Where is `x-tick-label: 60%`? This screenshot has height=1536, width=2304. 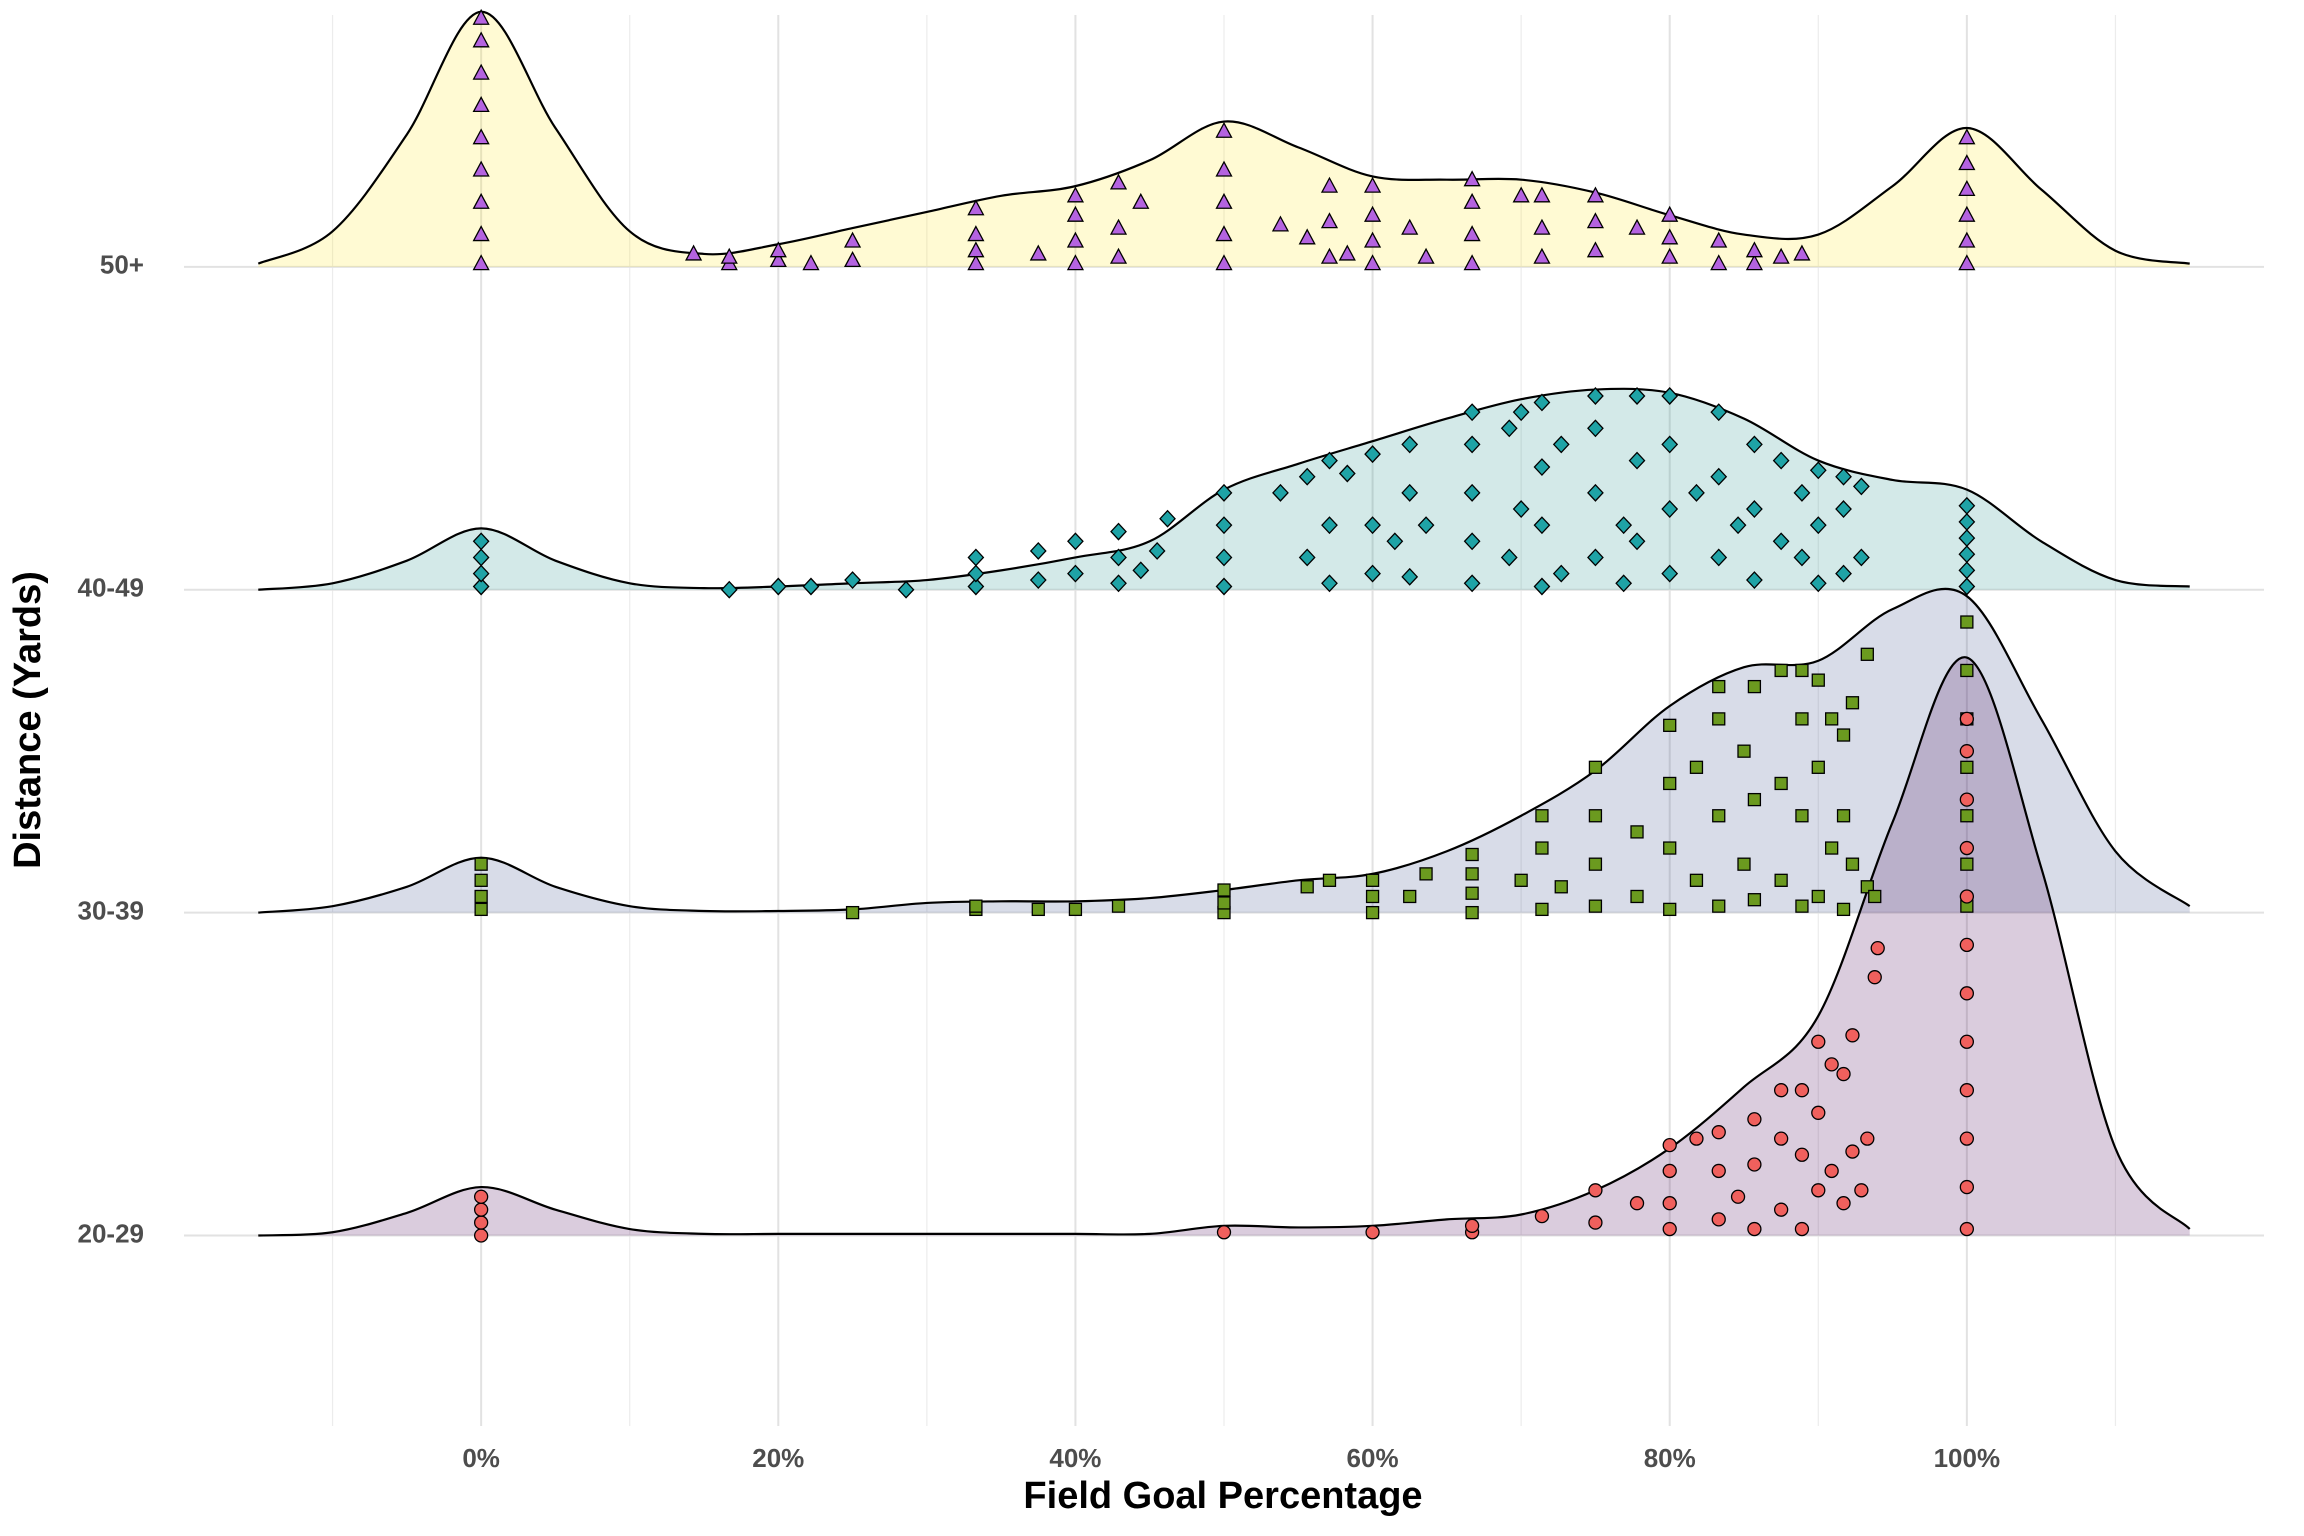
x-tick-label: 60% is located at coordinates (1373, 1458).